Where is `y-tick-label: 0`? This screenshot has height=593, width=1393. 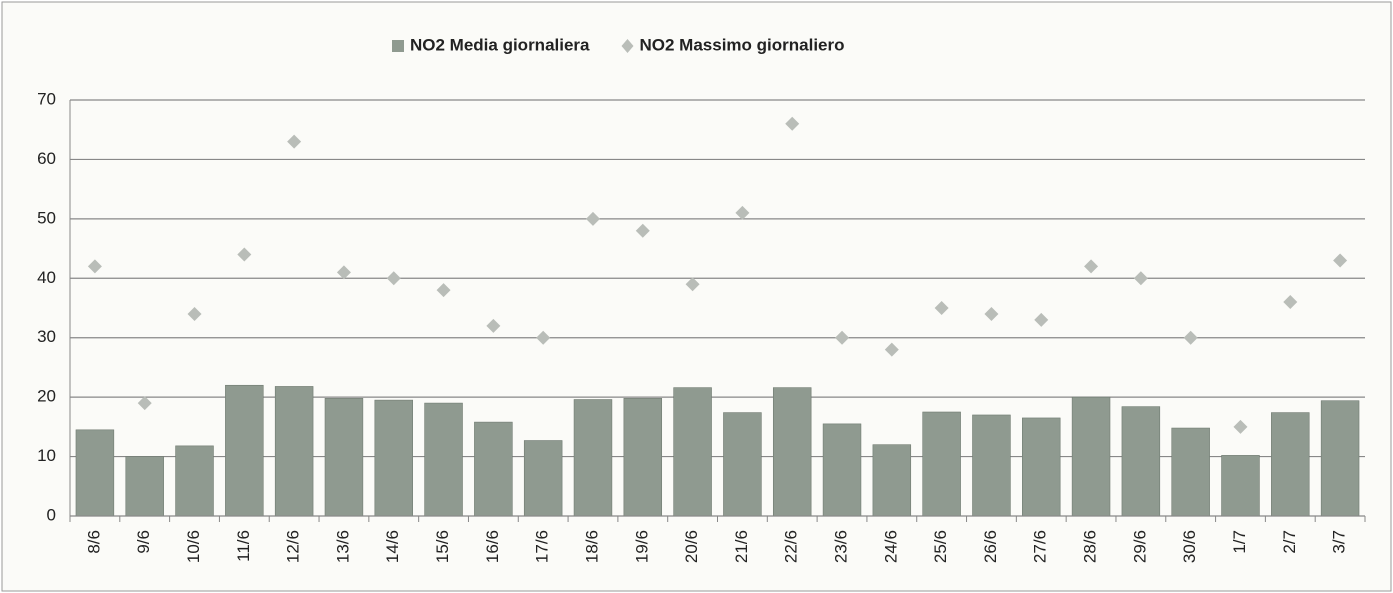
y-tick-label: 0 is located at coordinates (51, 514).